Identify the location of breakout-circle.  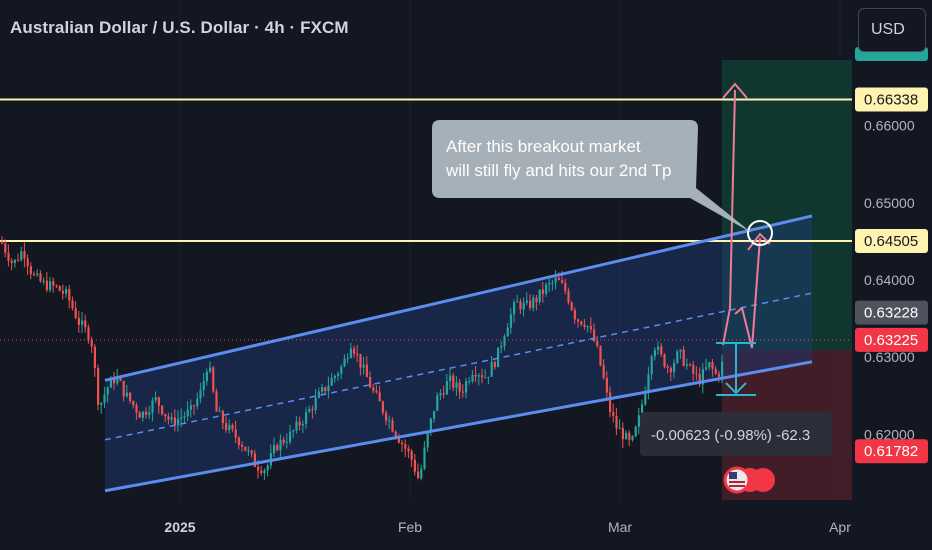
(760, 233).